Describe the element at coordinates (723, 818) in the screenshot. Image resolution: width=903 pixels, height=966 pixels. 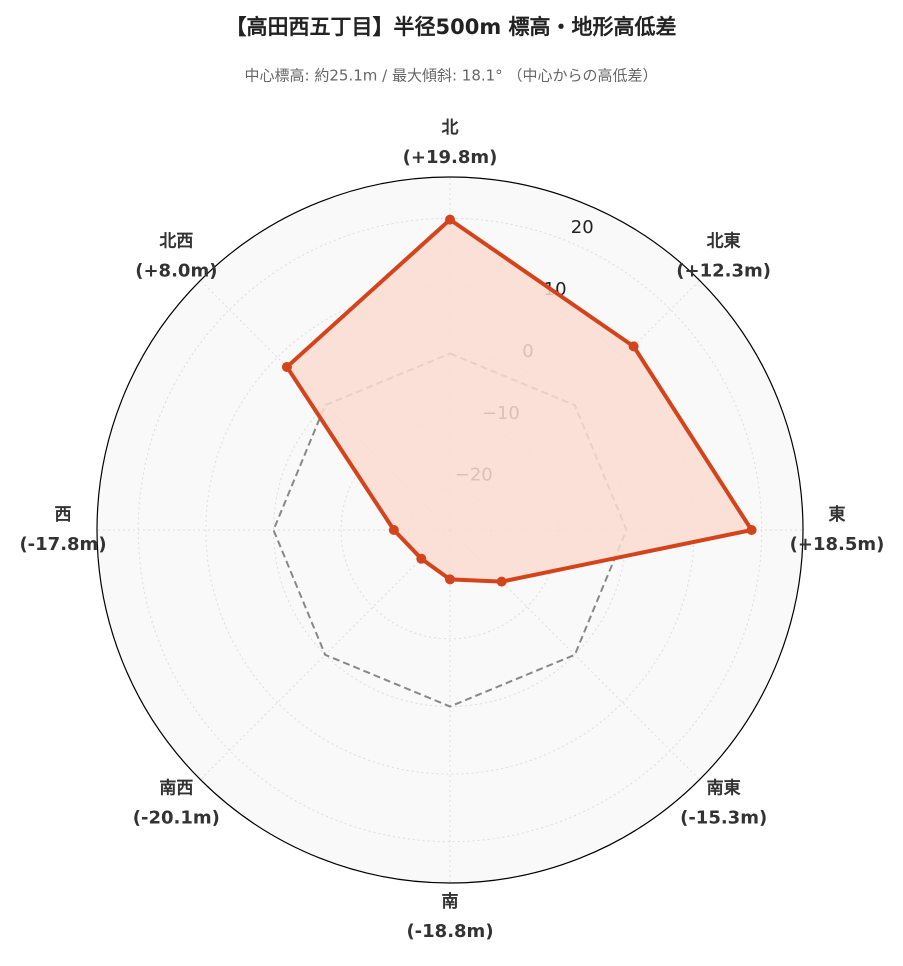
I see `value-label: (-15.3m)` at that location.